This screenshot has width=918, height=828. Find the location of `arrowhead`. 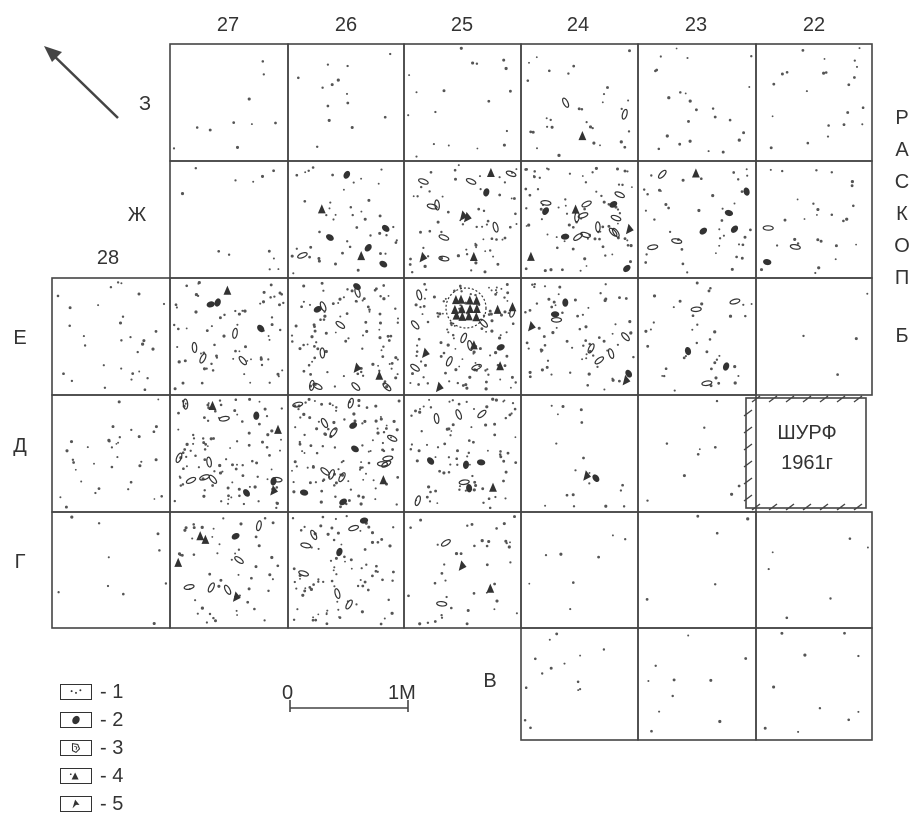

arrowhead is located at coordinates (462, 565).